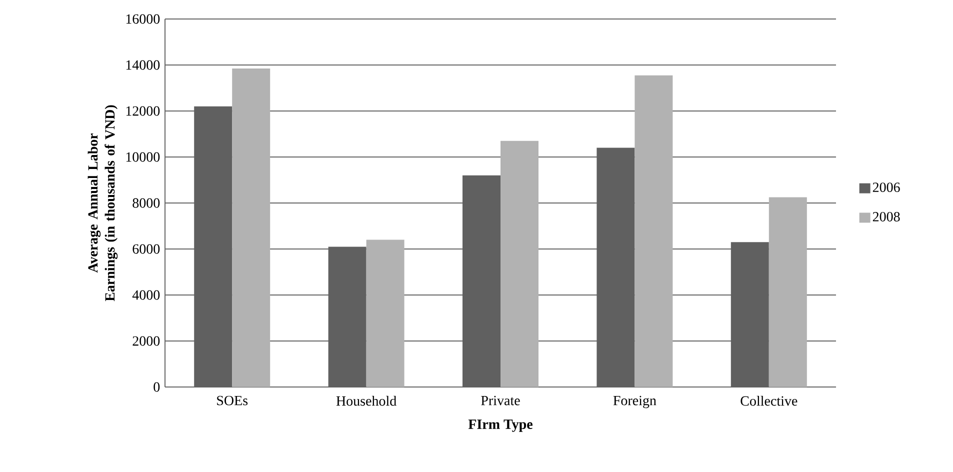  What do you see at coordinates (232, 401) in the screenshot?
I see `x-tick-label: SOEs` at bounding box center [232, 401].